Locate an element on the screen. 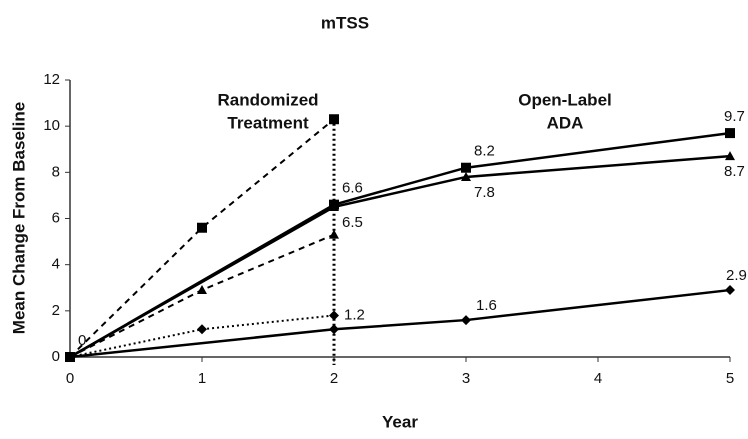 The width and height of the screenshot is (748, 439). y-tick-label: 2 is located at coordinates (56, 310).